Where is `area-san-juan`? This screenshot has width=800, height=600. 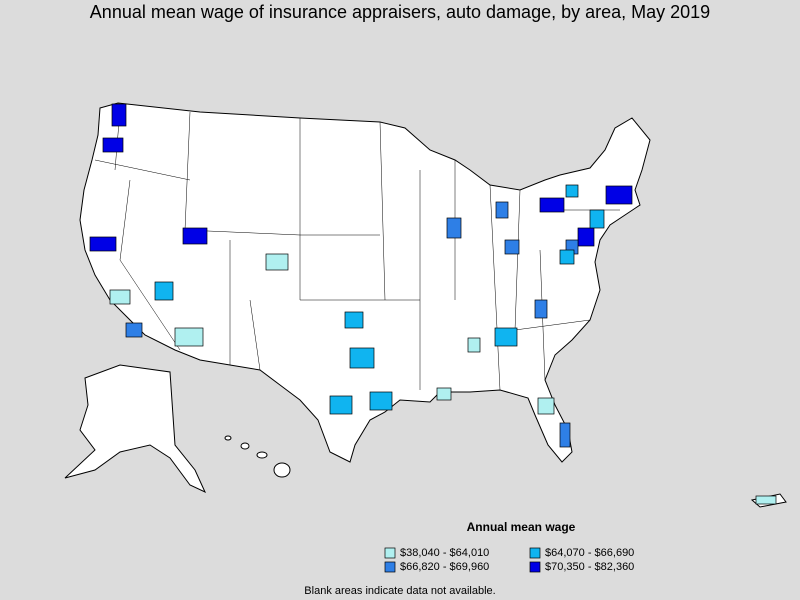 area-san-juan is located at coordinates (766, 500).